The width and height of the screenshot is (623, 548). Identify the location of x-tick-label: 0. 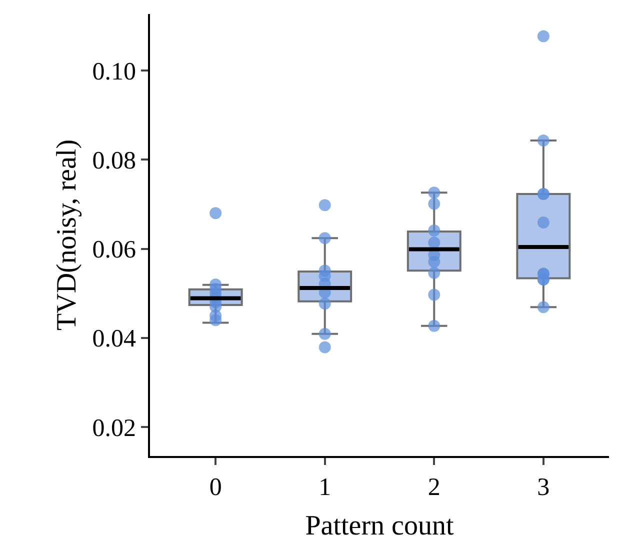
(215, 487).